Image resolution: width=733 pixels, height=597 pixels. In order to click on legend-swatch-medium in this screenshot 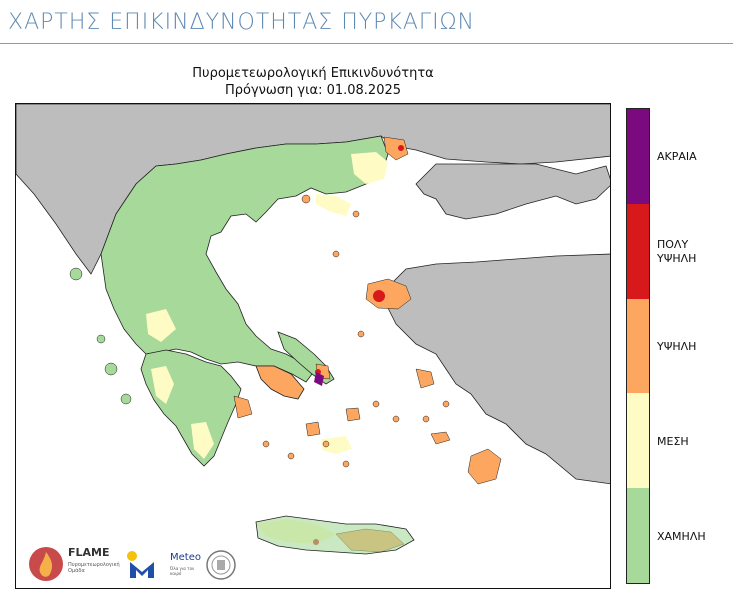, I will do `click(638, 441)`.